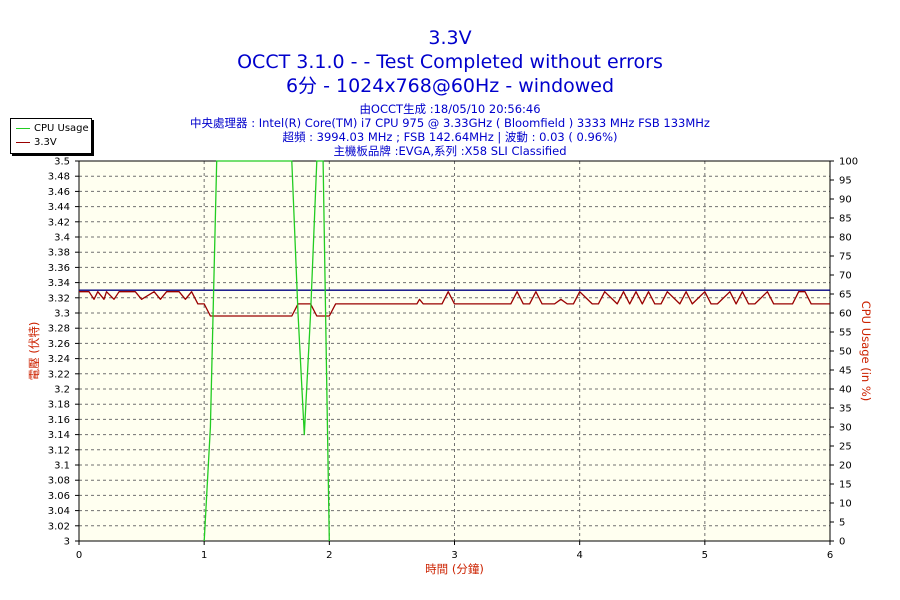  Describe the element at coordinates (845, 428) in the screenshot. I see `y2-tick-label: 30` at that location.